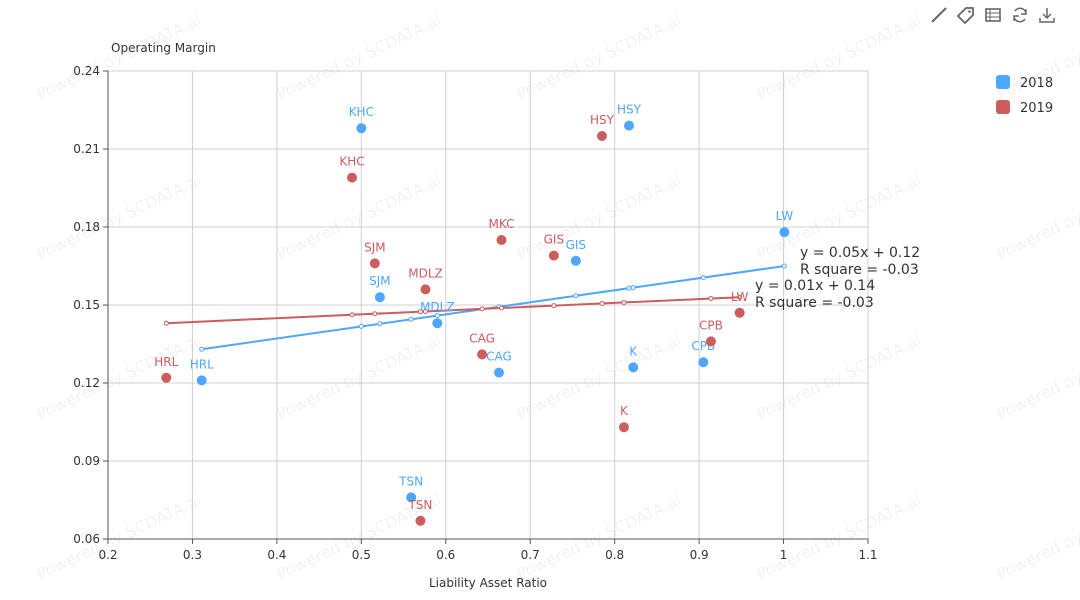 The height and width of the screenshot is (600, 1080). What do you see at coordinates (374, 263) in the screenshot?
I see `point-2019-SJM` at bounding box center [374, 263].